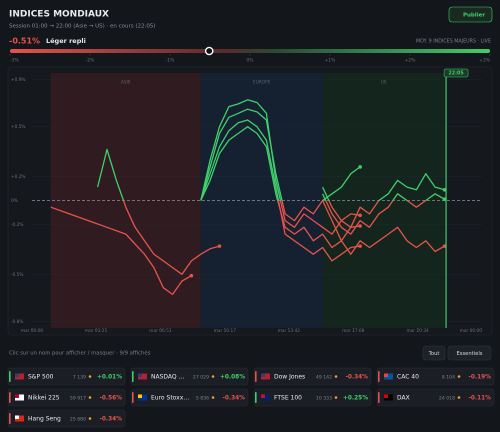  Describe the element at coordinates (353, 331) in the screenshot. I see `x-tick-label: mar 17:08` at that location.